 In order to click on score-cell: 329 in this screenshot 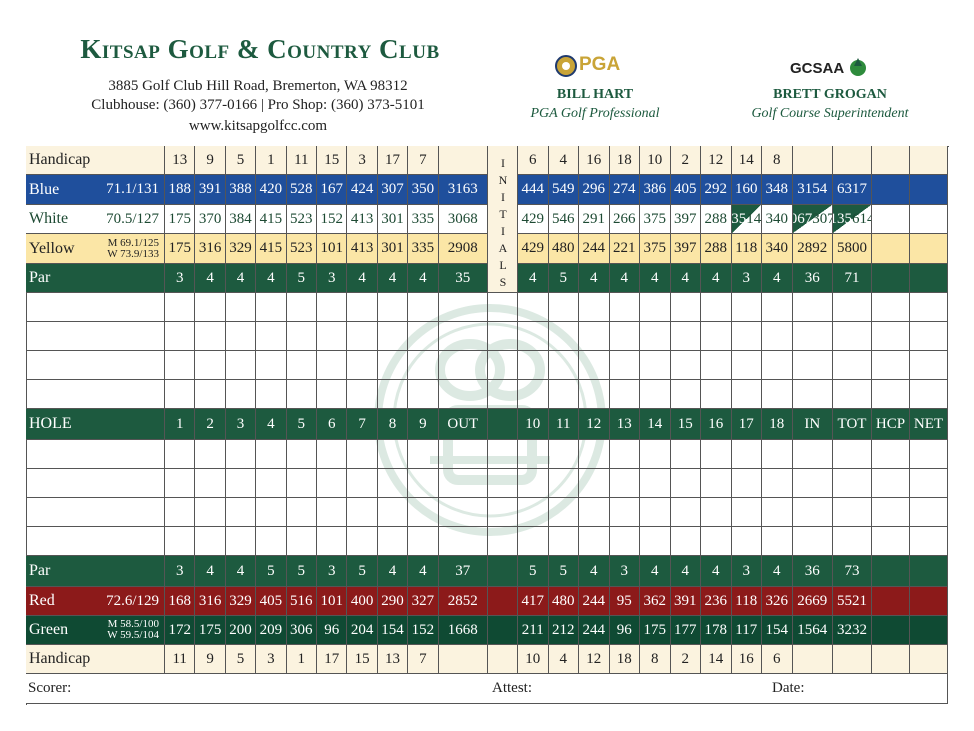, I will do `click(241, 601)`.